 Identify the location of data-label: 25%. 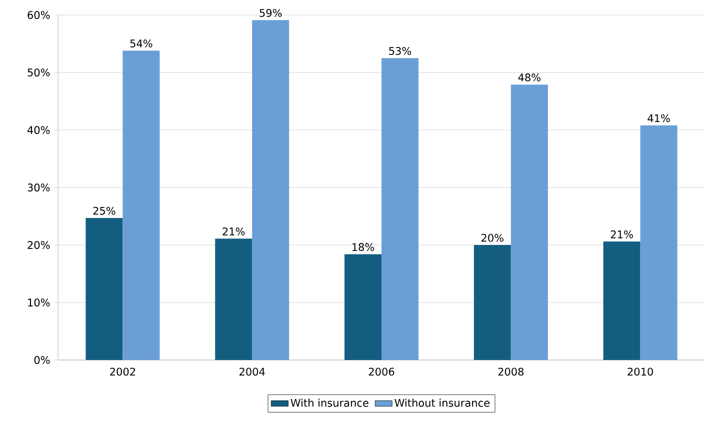
(104, 210).